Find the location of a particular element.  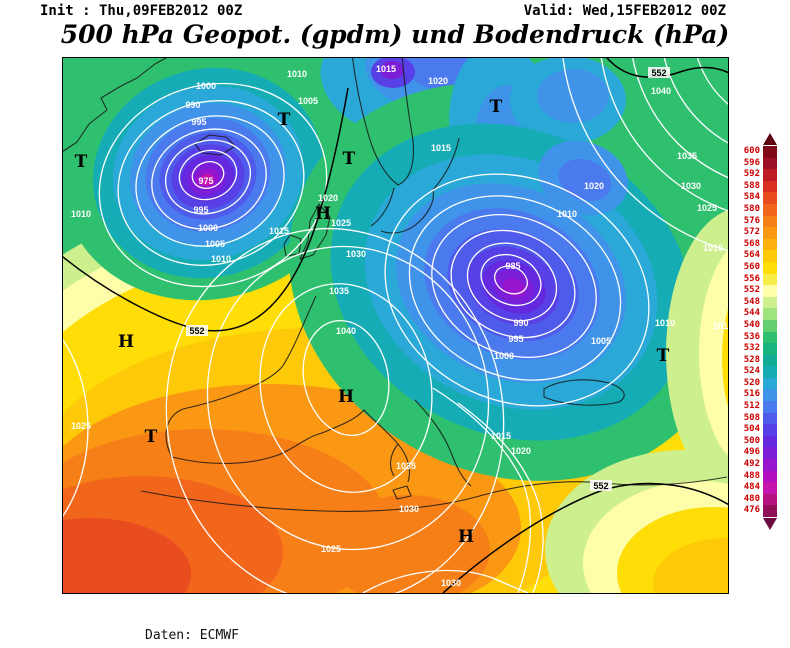

data-source-line: Daten: ECMWF is located at coordinates (192, 635).